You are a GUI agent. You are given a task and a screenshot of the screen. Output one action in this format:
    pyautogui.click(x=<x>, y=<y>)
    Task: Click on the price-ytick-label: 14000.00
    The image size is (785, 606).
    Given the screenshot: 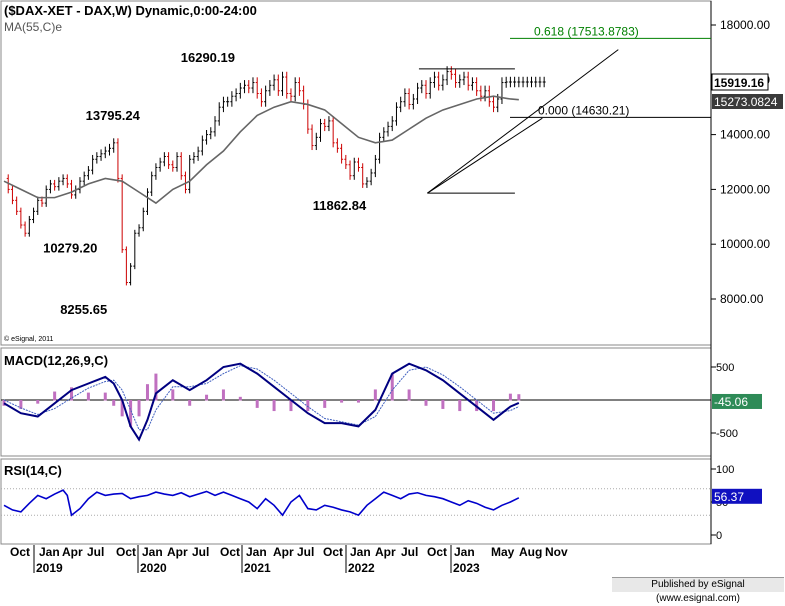 What is the action you would take?
    pyautogui.click(x=745, y=135)
    